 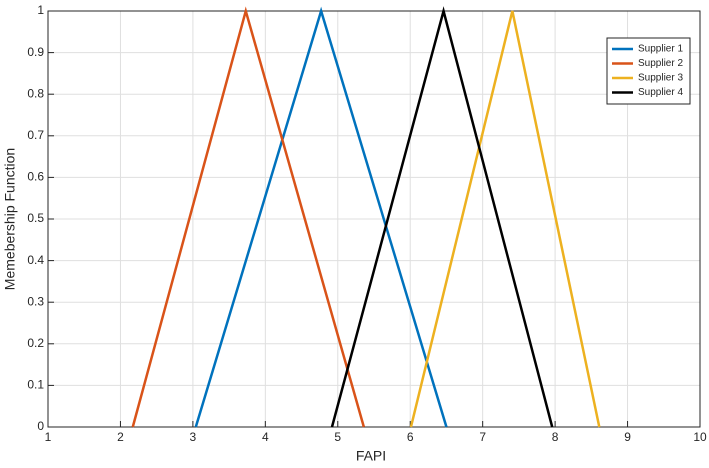 I want to click on legend-label: Supplier 3, so click(x=660, y=78).